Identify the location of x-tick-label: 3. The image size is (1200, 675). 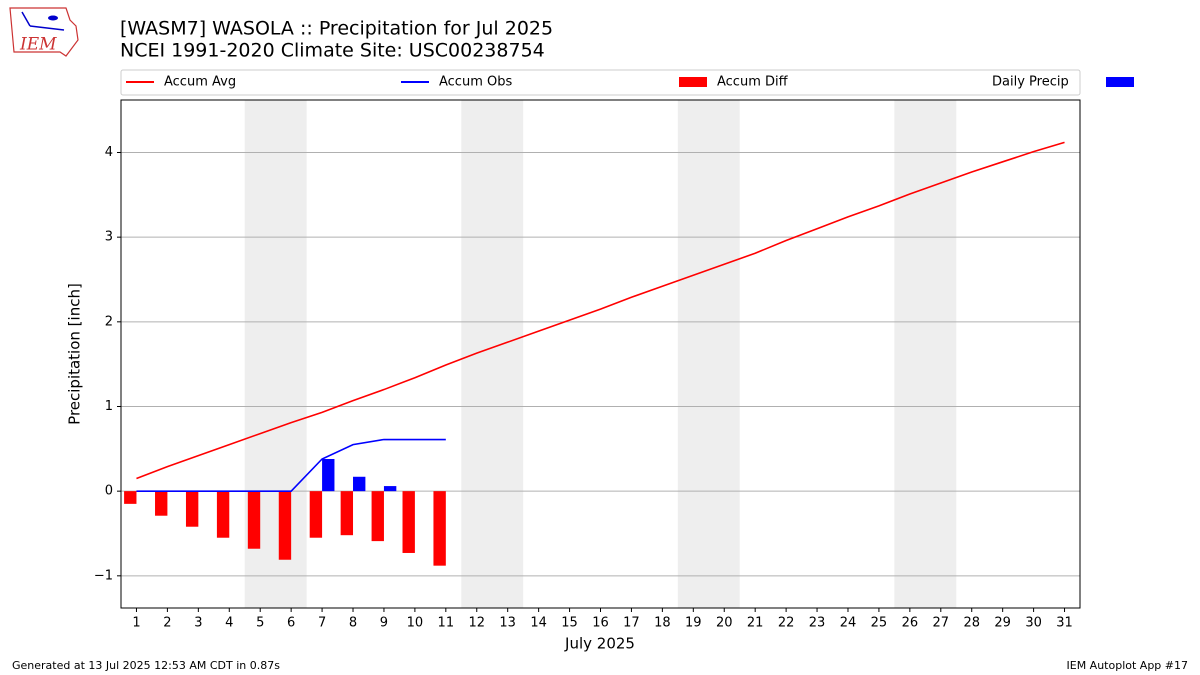
(198, 623).